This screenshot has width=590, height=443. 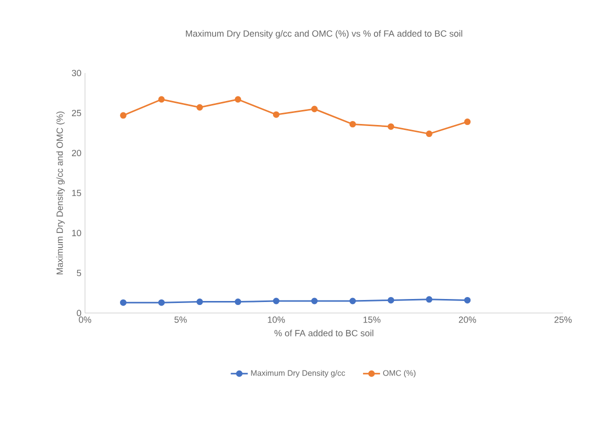 I want to click on y-tick-label: 10, so click(x=77, y=233).